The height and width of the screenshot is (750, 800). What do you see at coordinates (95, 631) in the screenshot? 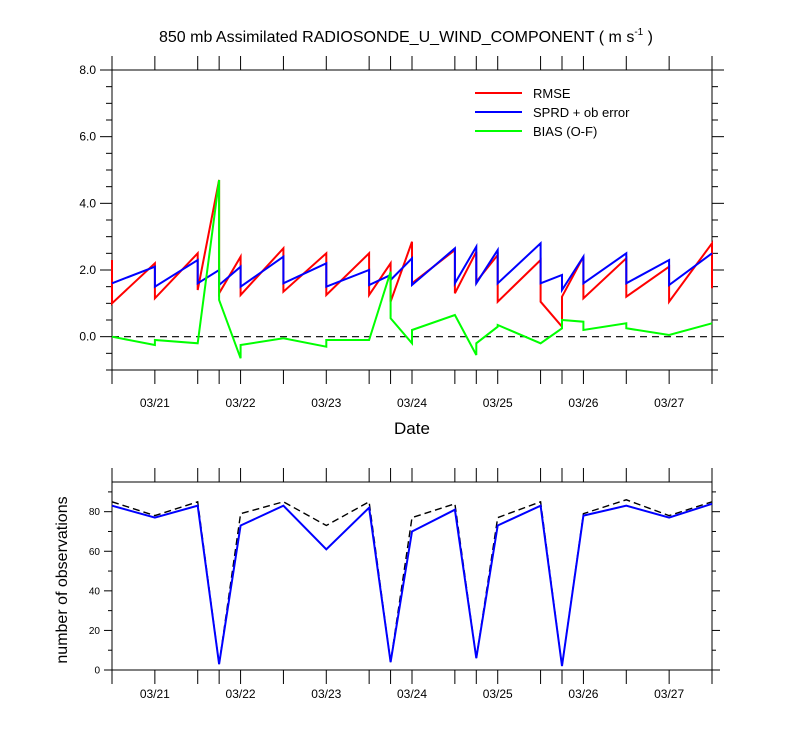
I see `y-tick-label: 20` at bounding box center [95, 631].